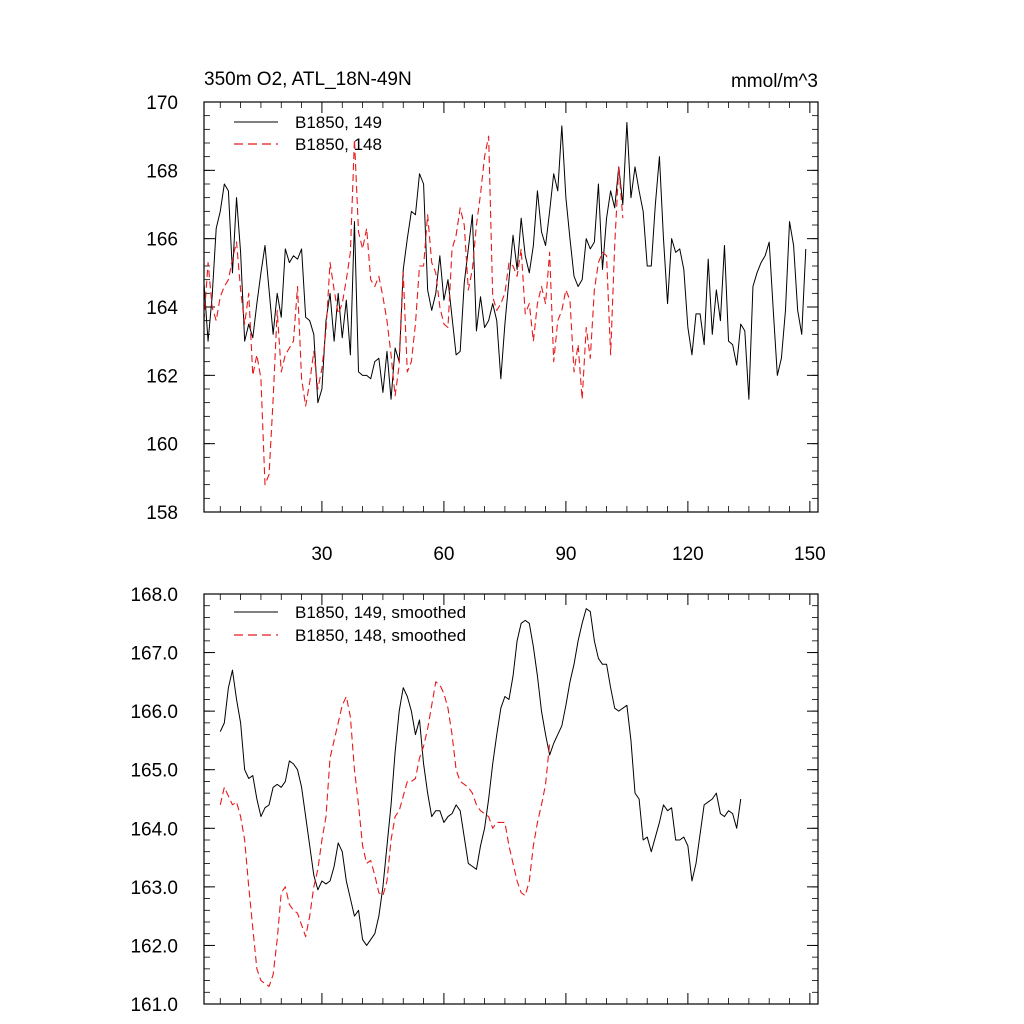 Image resolution: width=1024 pixels, height=1024 pixels. I want to click on bottom-ytick-label: 165.0, so click(154, 771).